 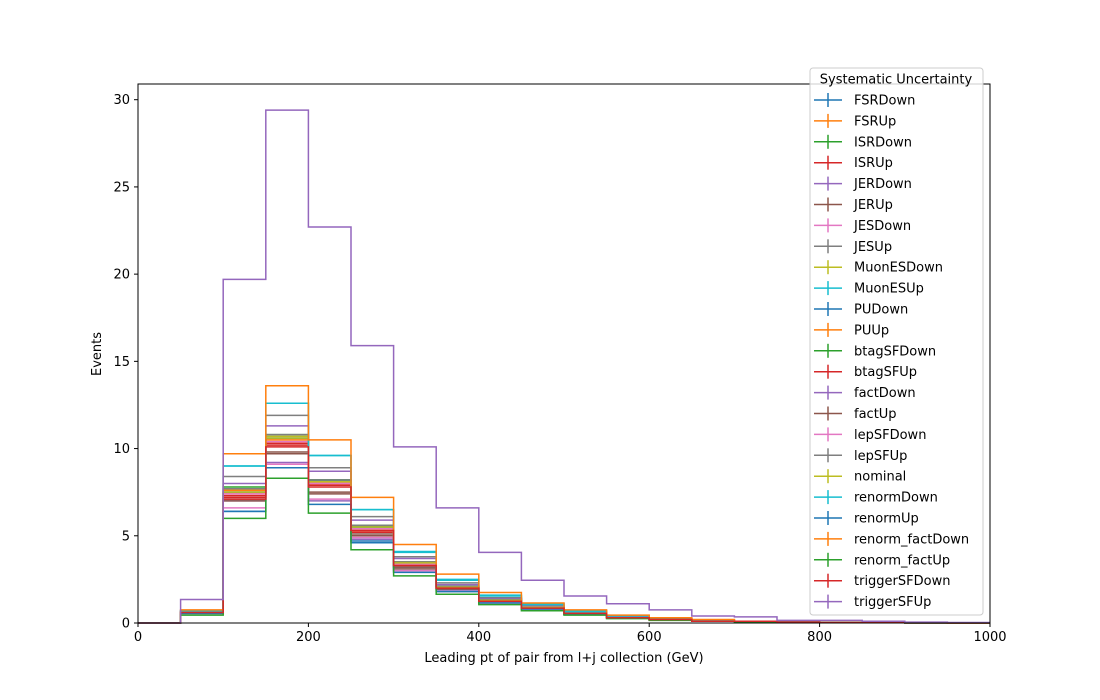 I want to click on legend-label: MuonESDown, so click(x=898, y=268).